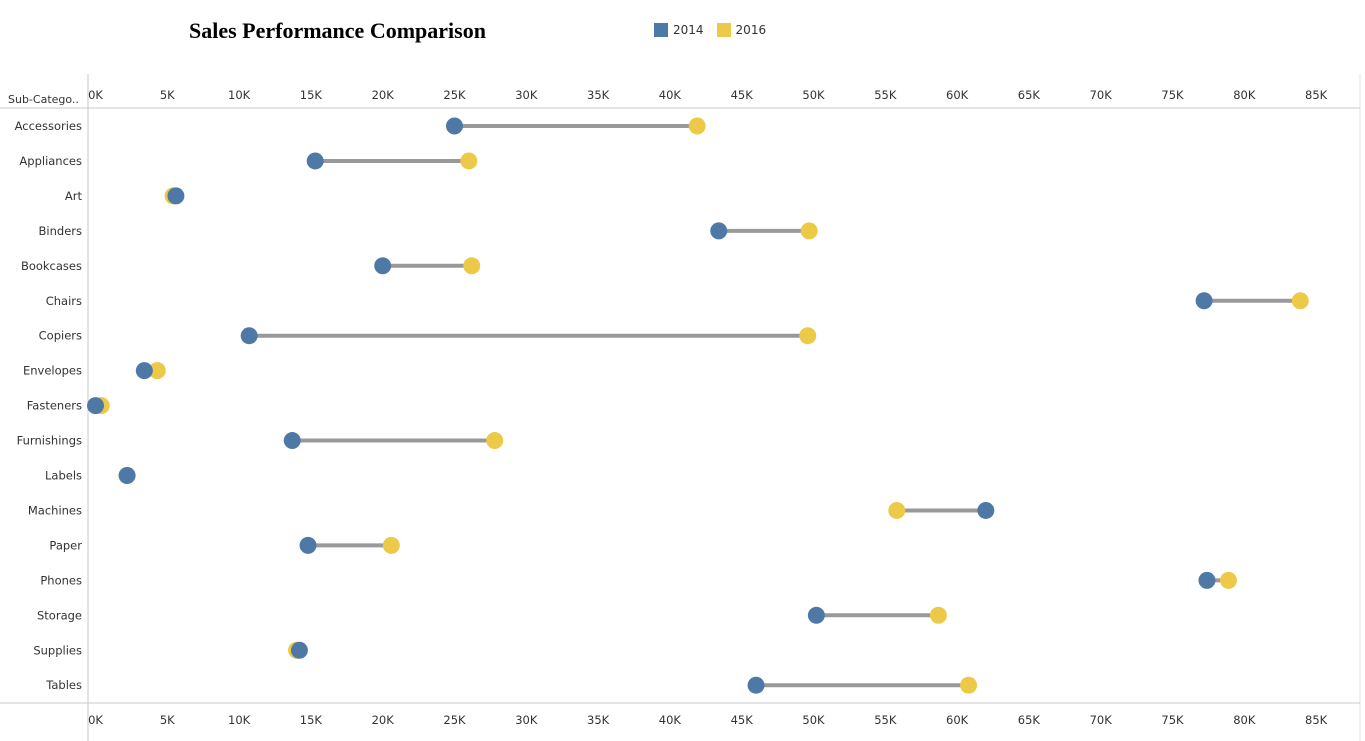 The height and width of the screenshot is (741, 1365). Describe the element at coordinates (54, 406) in the screenshot. I see `category-label: Fasteners` at that location.